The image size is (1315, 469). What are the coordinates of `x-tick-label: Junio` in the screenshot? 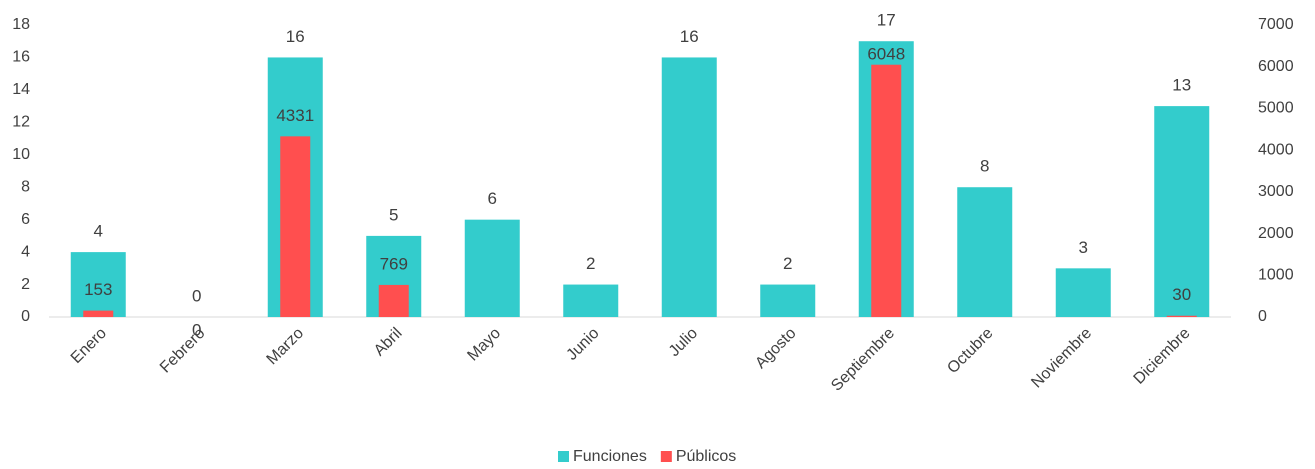 It's located at (582, 344).